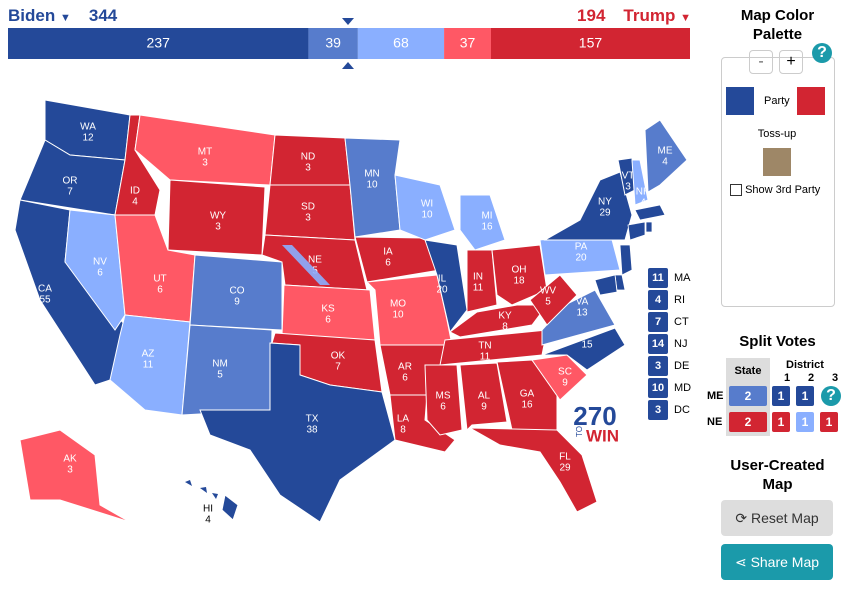  What do you see at coordinates (308, 157) in the screenshot?
I see `state-abbr: ND` at bounding box center [308, 157].